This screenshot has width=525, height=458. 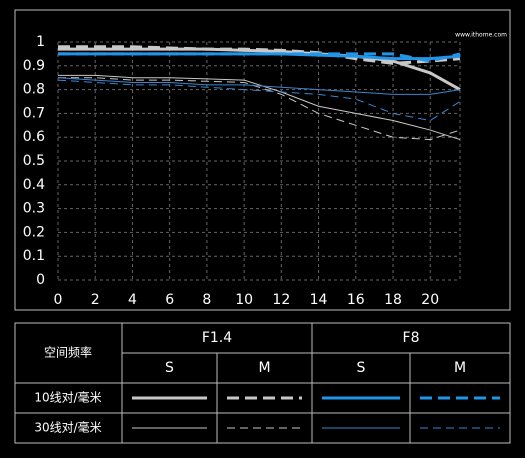 I want to click on row-label: 10线对/毫米, so click(x=67, y=397).